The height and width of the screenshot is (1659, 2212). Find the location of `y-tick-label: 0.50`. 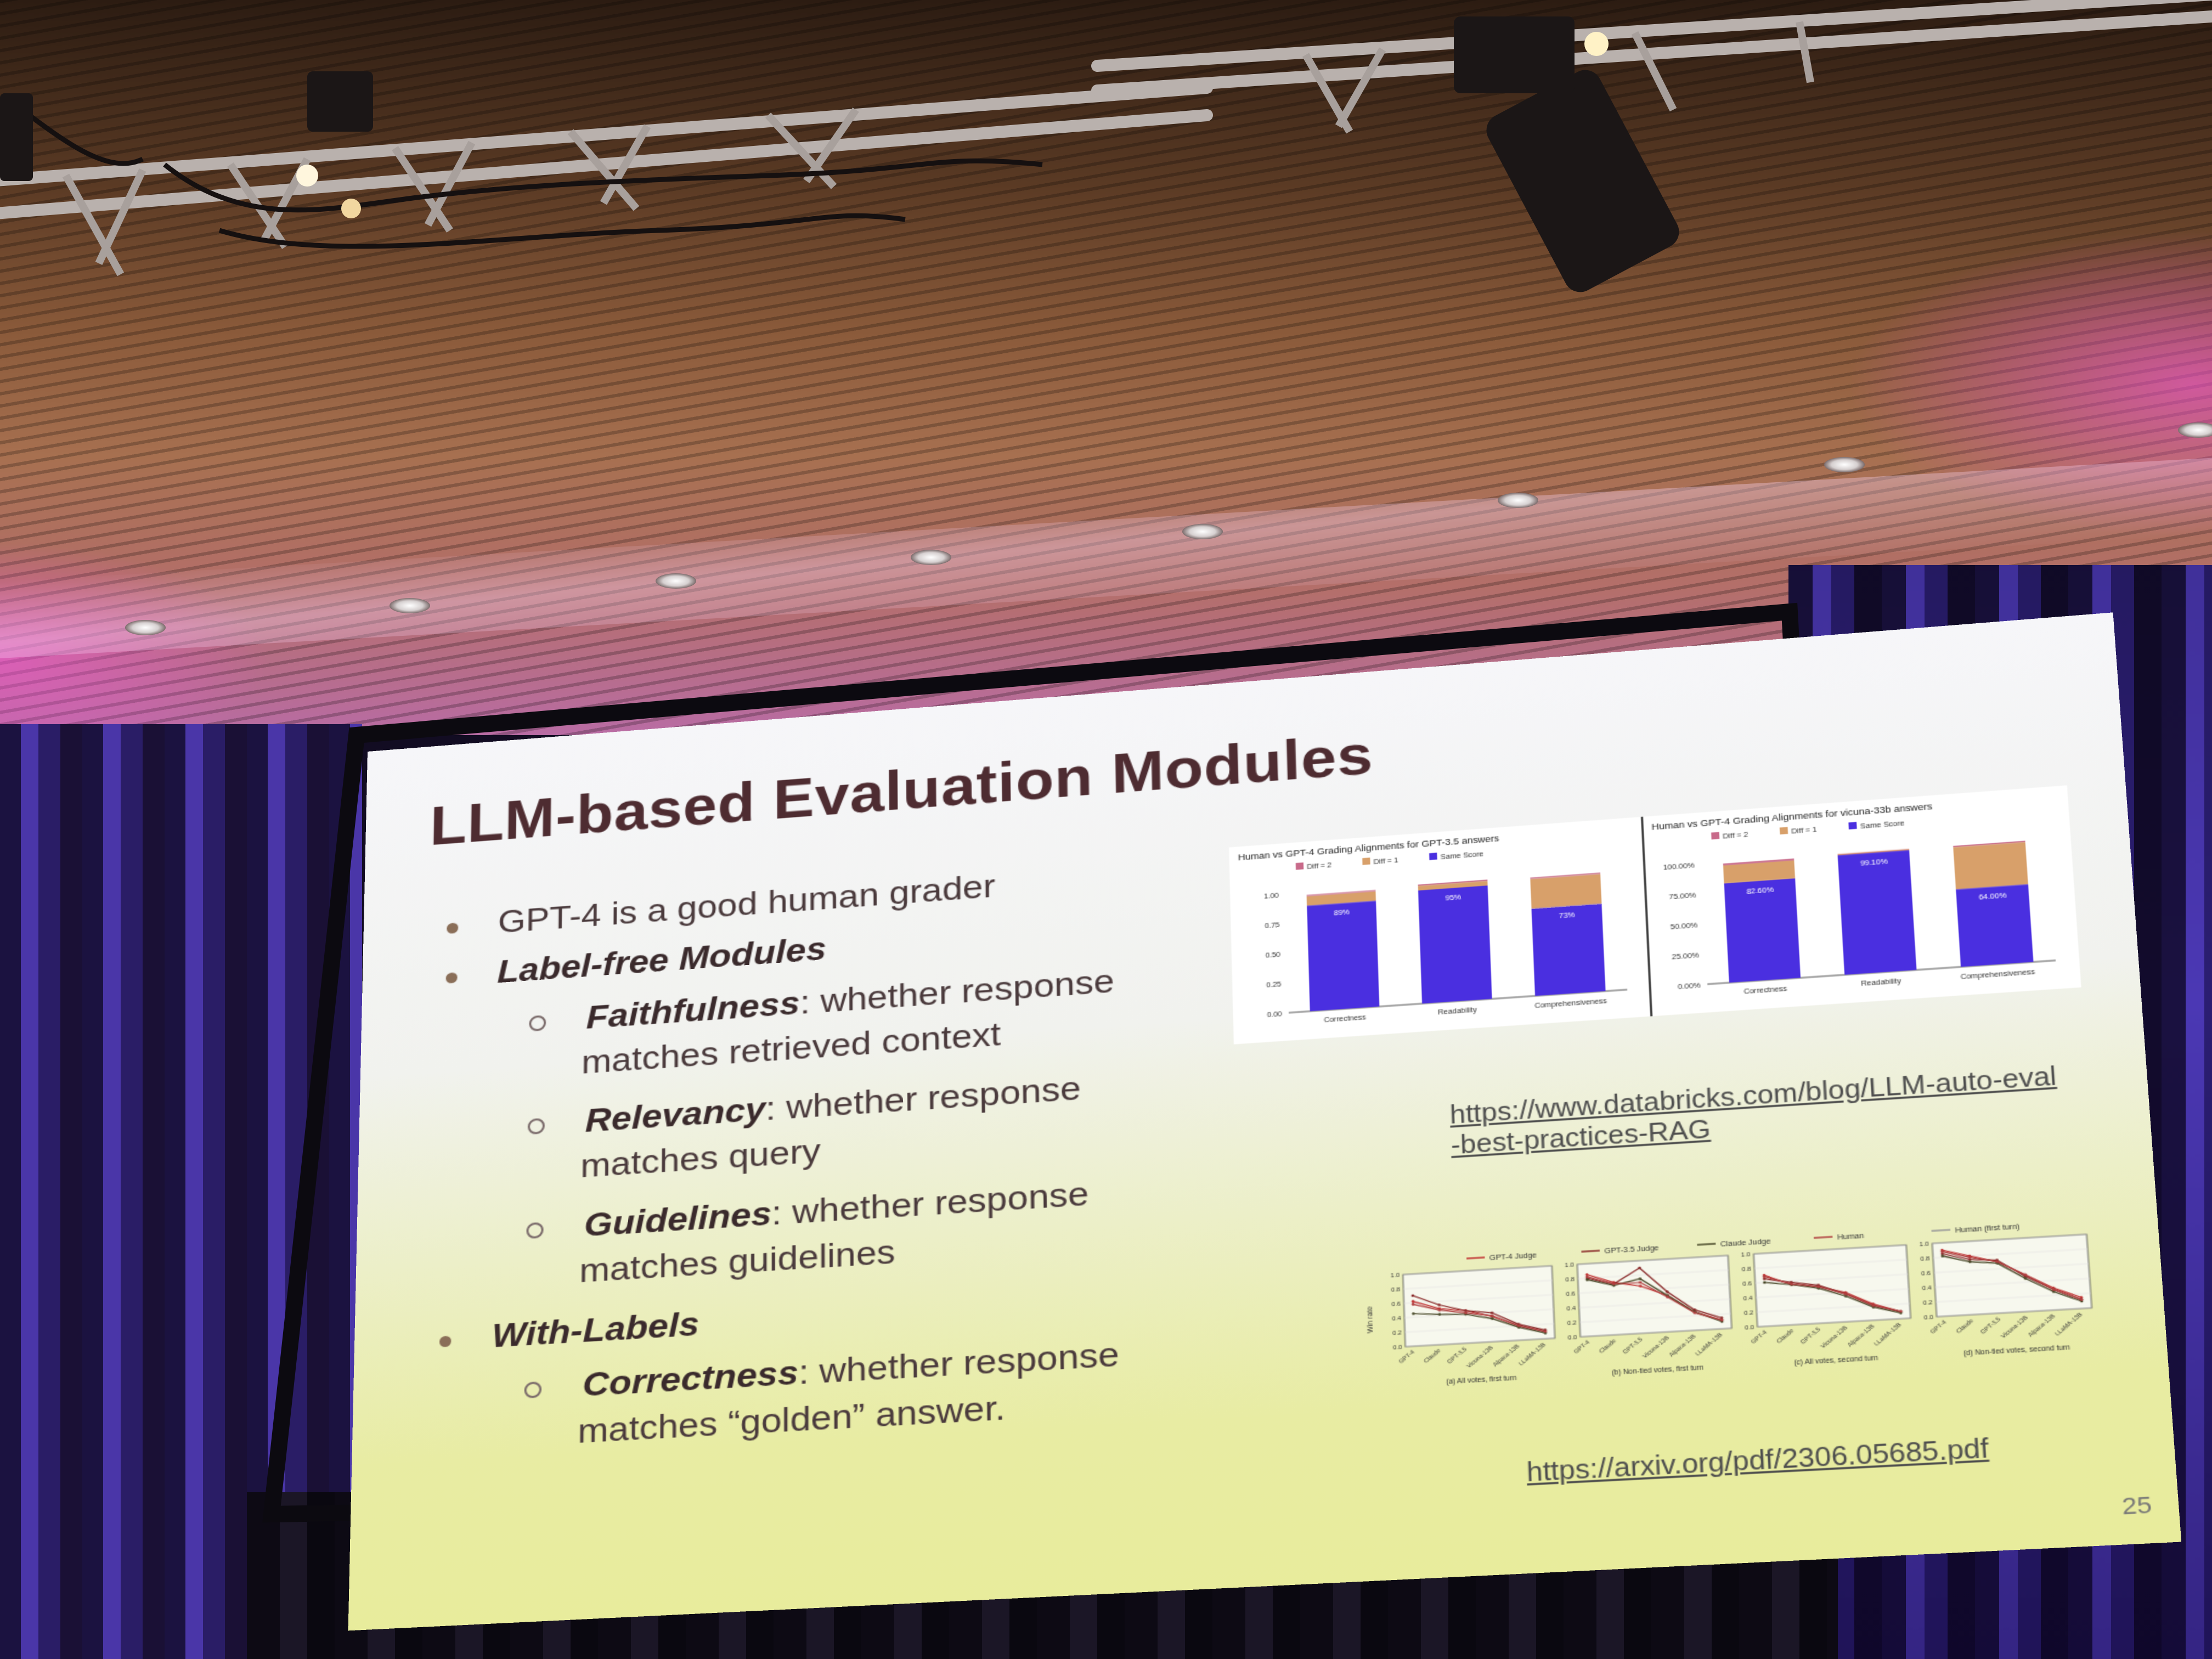

y-tick-label: 0.50 is located at coordinates (1273, 955).